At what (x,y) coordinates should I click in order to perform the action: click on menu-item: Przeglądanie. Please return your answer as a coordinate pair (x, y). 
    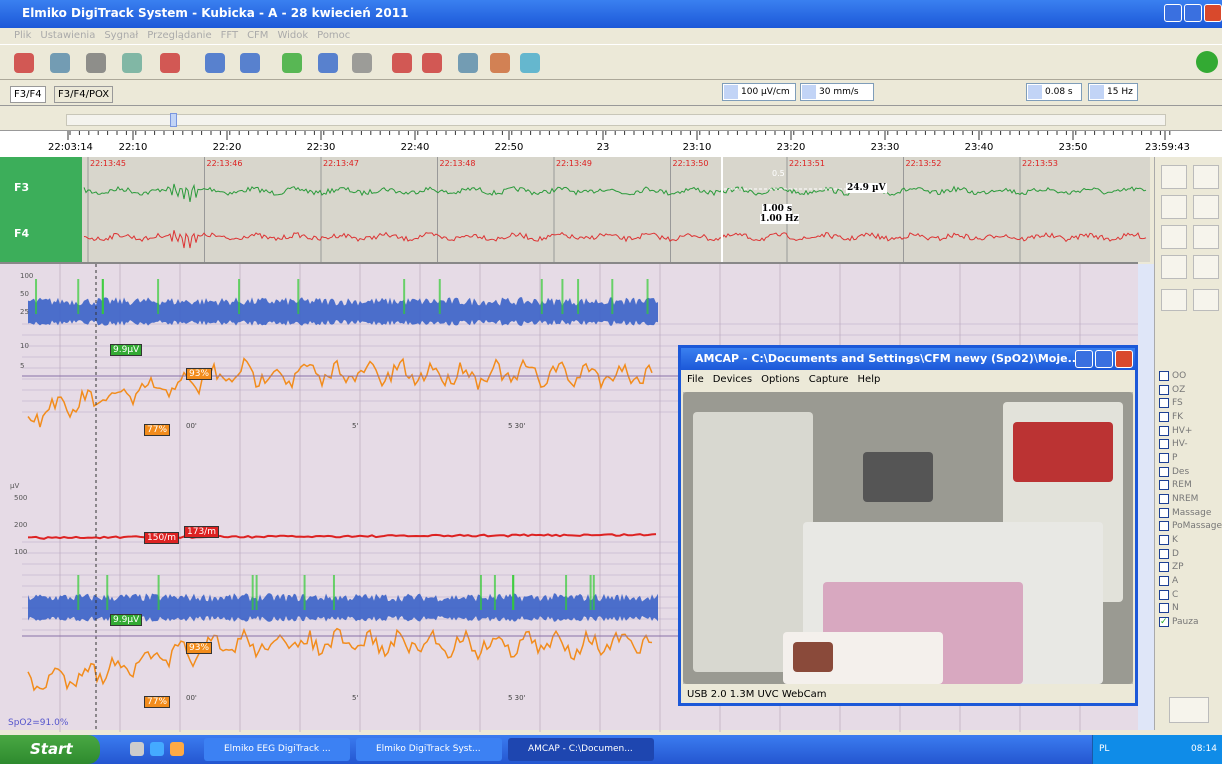
    Looking at the image, I should click on (179, 35).